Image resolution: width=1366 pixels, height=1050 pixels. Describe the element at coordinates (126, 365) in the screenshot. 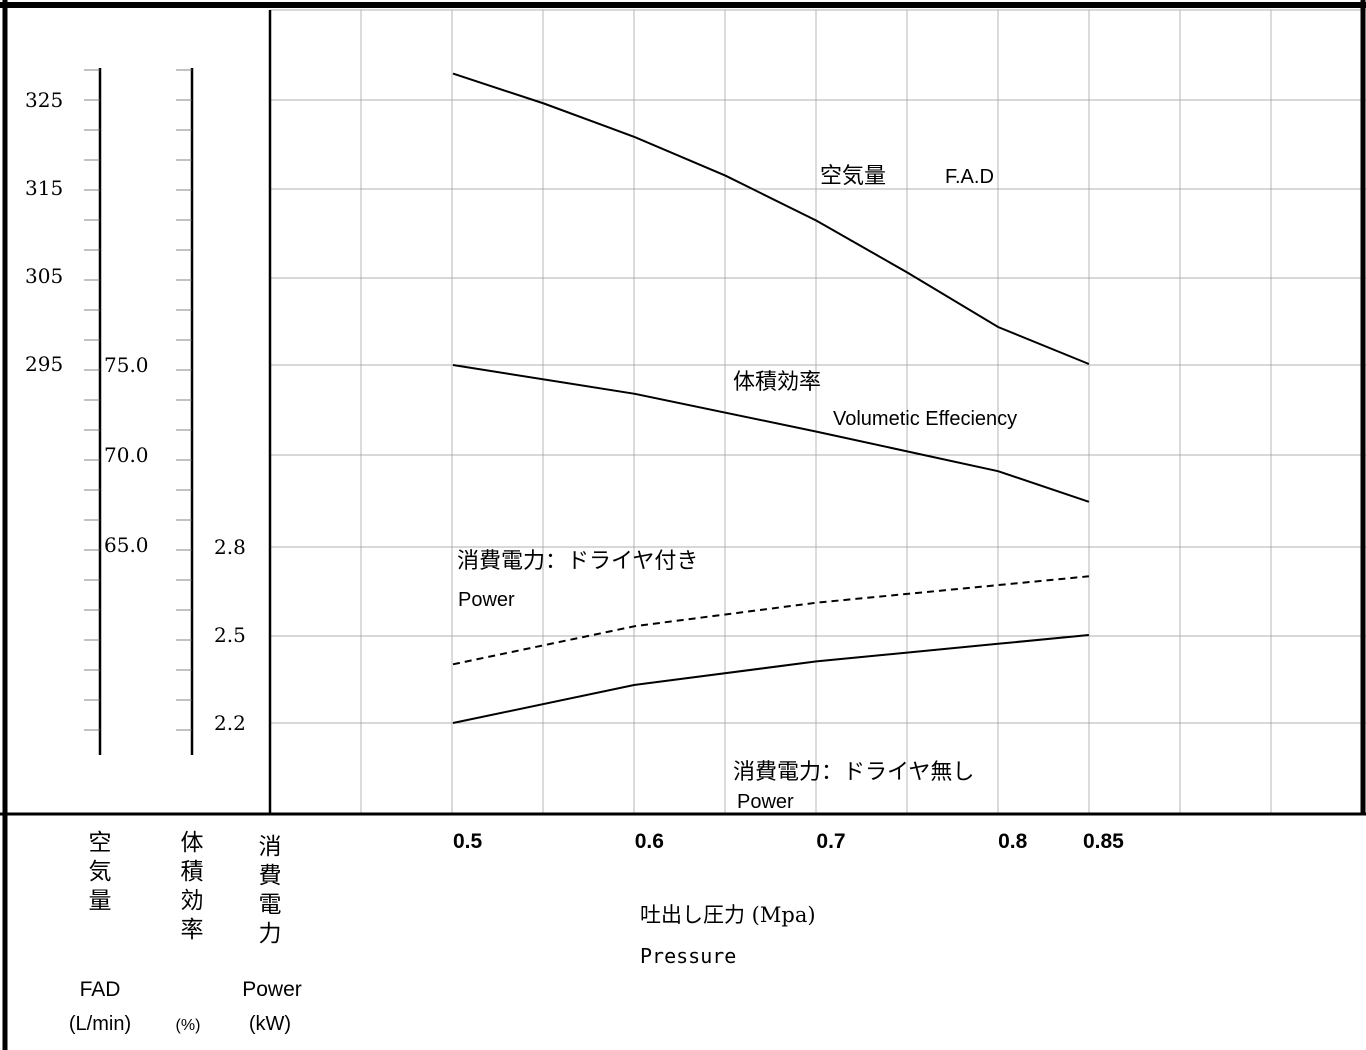

I see `vol-tick-label: 75.0` at that location.